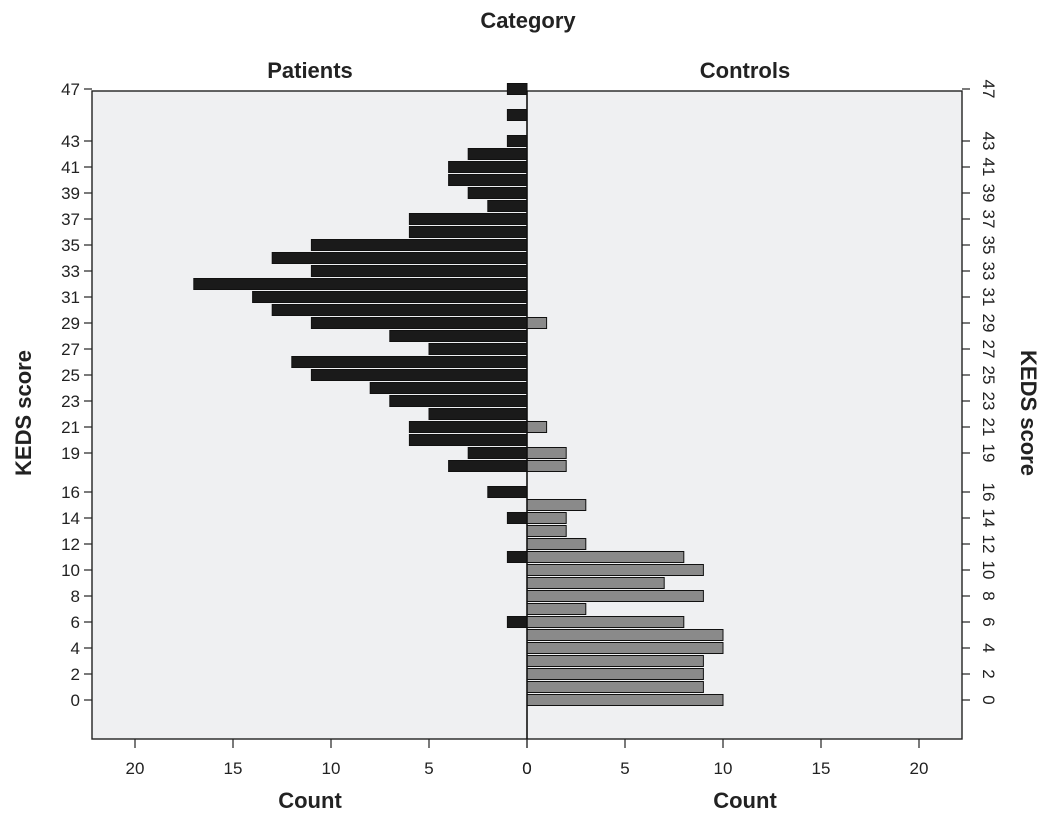  What do you see at coordinates (70, 453) in the screenshot?
I see `y-tick-label-left: 19` at bounding box center [70, 453].